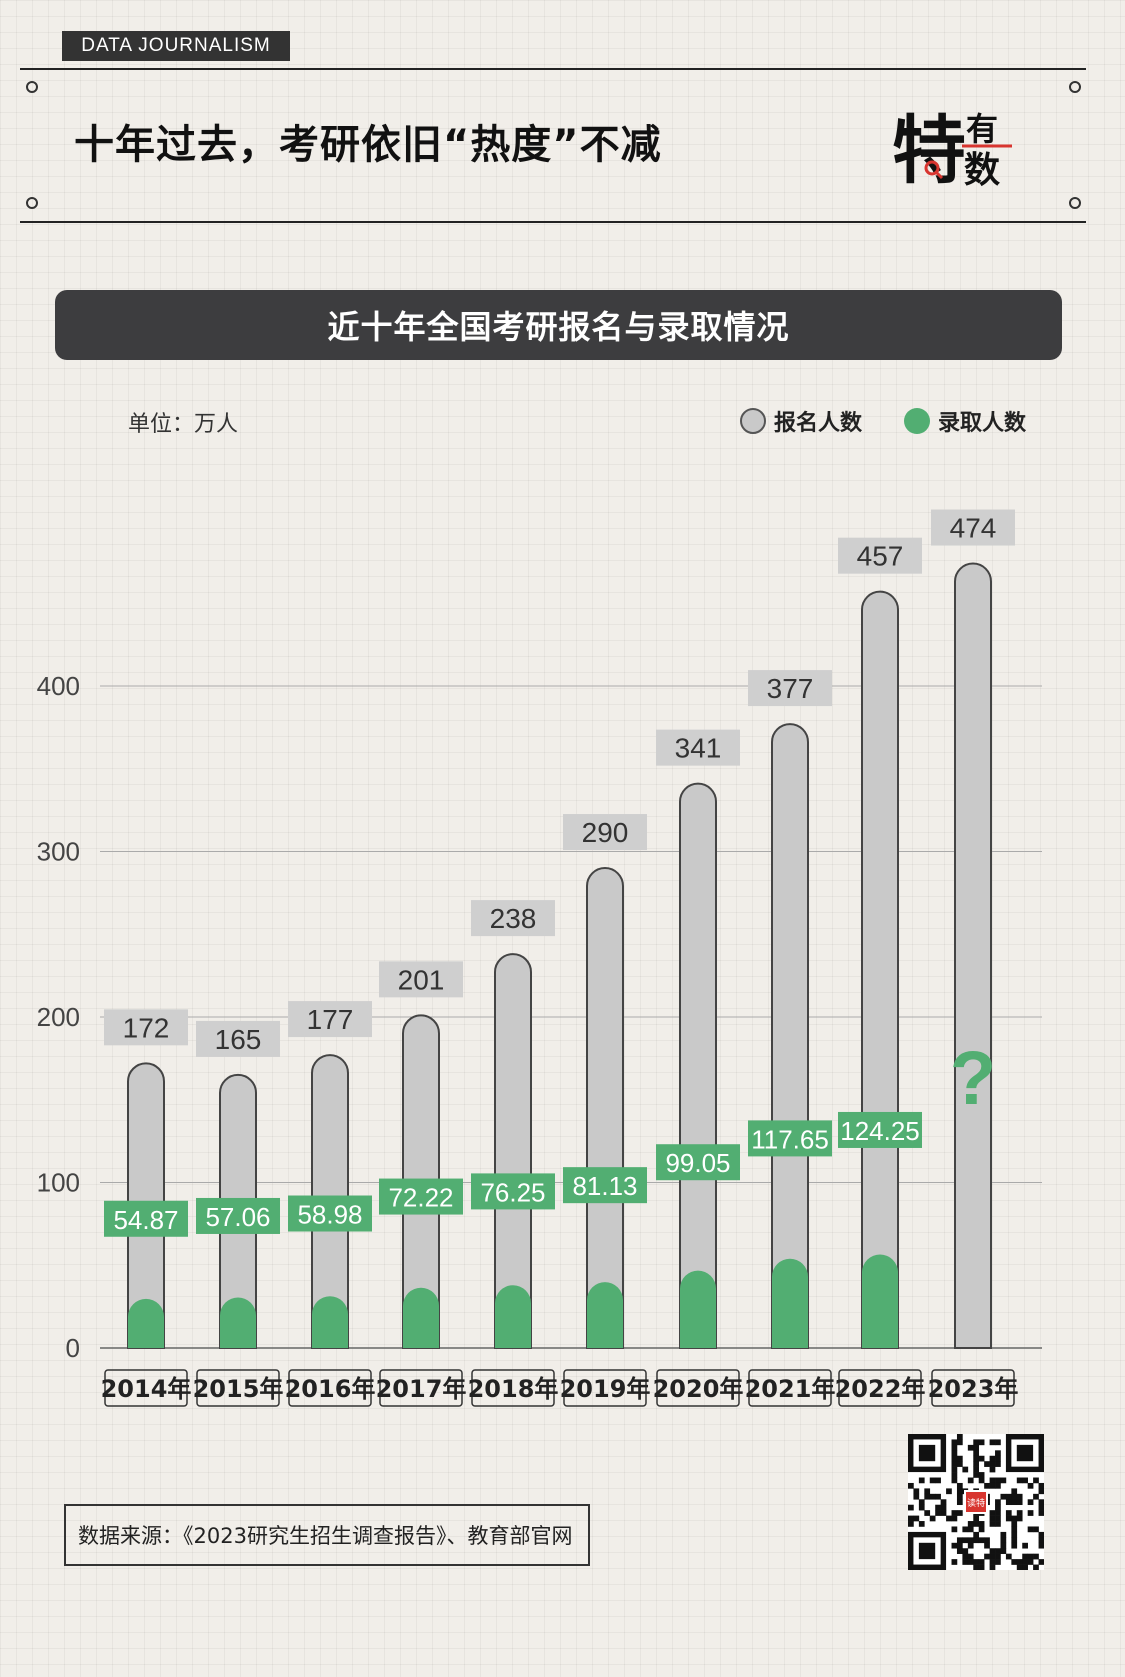  What do you see at coordinates (558, 325) in the screenshot?
I see `chart-title-banner: 近十年全国考研报名与录取情况` at bounding box center [558, 325].